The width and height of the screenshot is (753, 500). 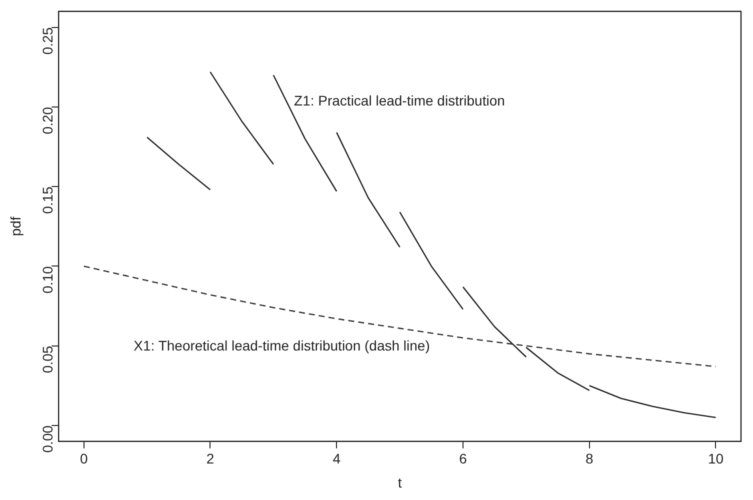 What do you see at coordinates (47, 41) in the screenshot?
I see `y-tick-label: 0.25` at bounding box center [47, 41].